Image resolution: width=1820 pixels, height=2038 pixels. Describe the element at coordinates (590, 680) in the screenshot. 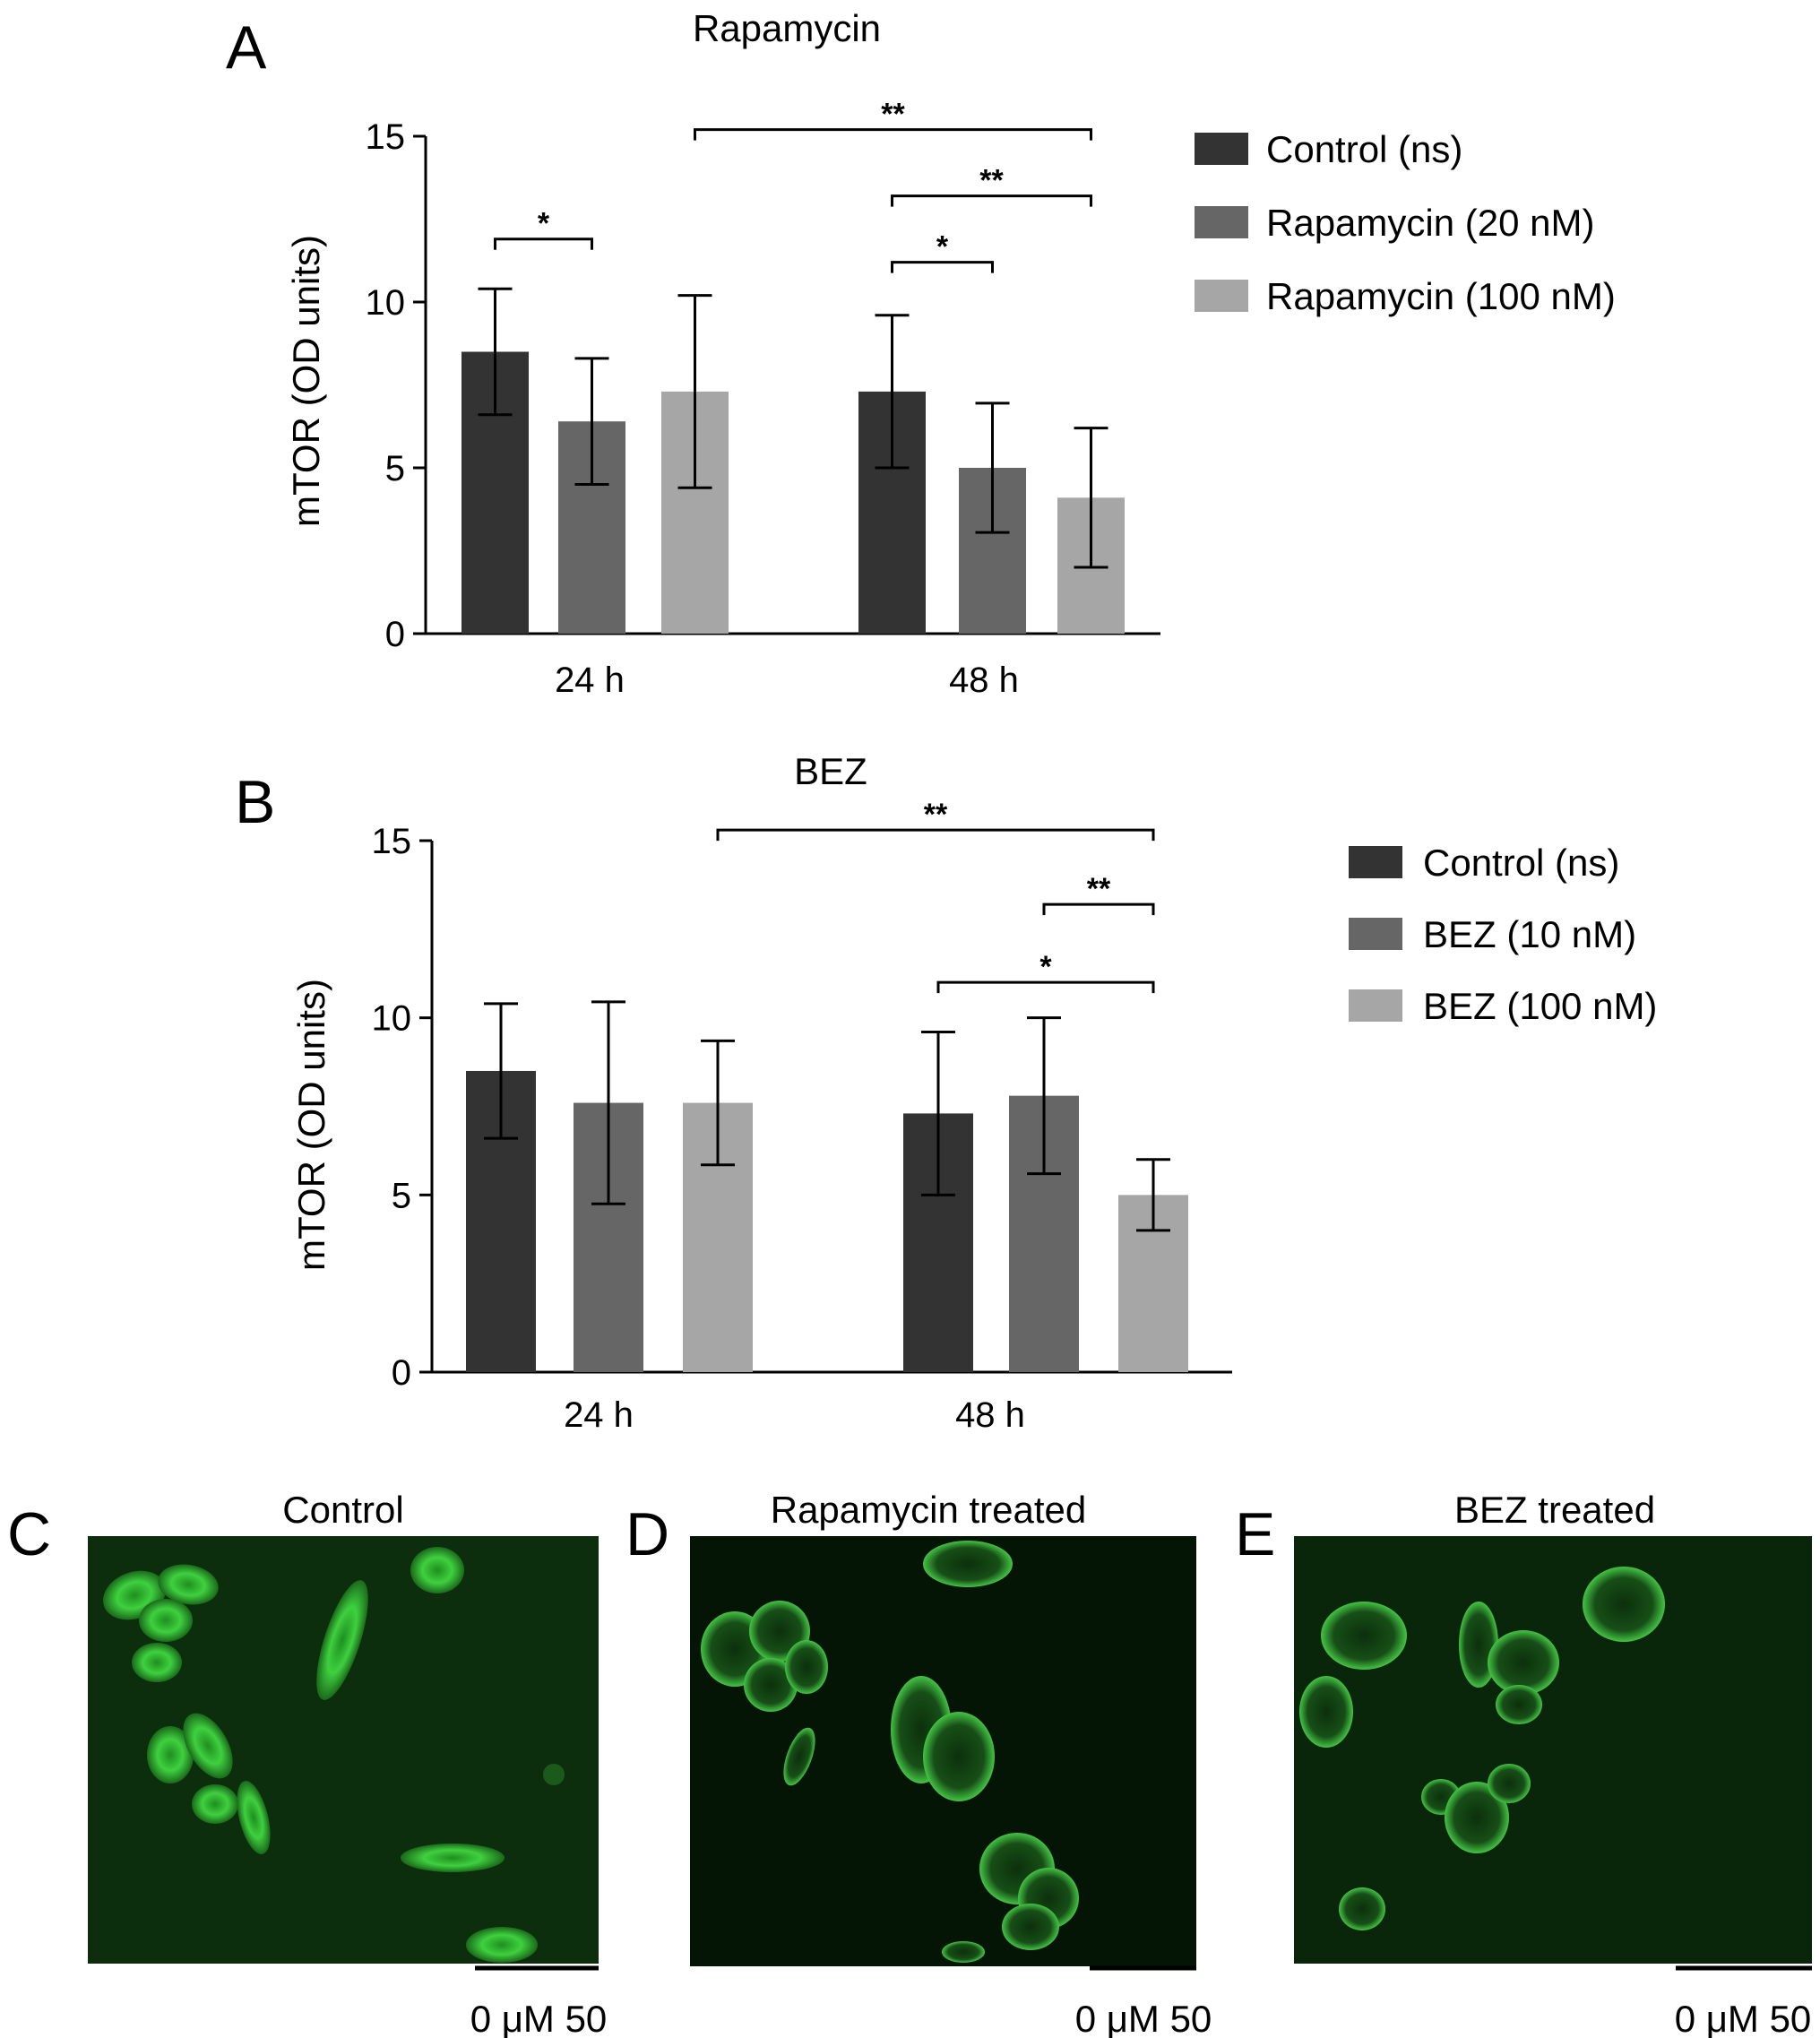

I see `panel-a-x-tick-label: 24 h` at that location.